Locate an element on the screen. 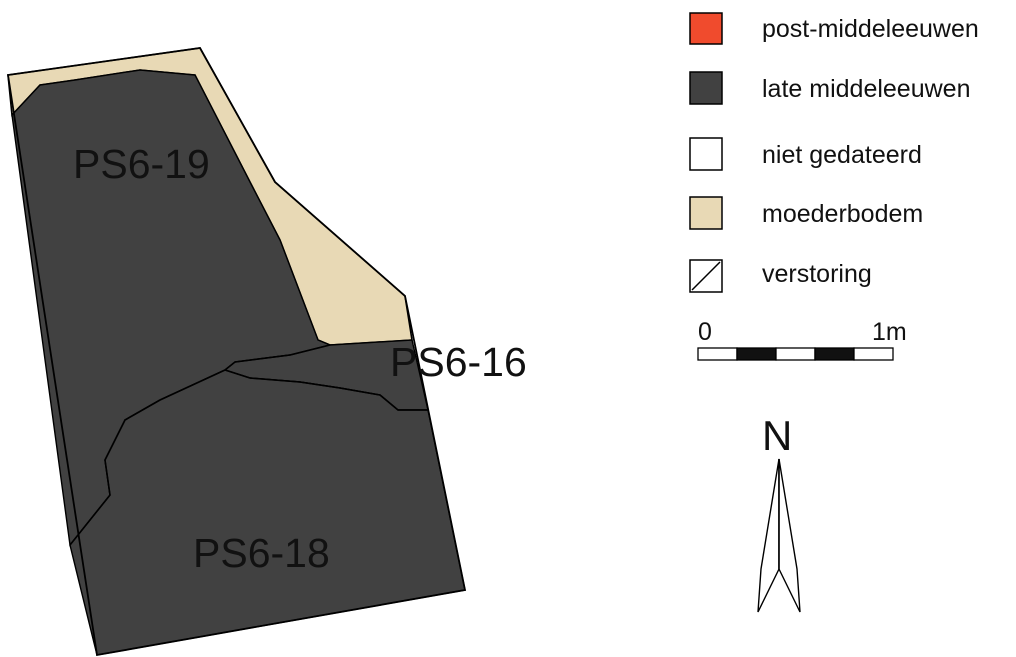  legend-label-moederbodem: moederbodem is located at coordinates (842, 214).